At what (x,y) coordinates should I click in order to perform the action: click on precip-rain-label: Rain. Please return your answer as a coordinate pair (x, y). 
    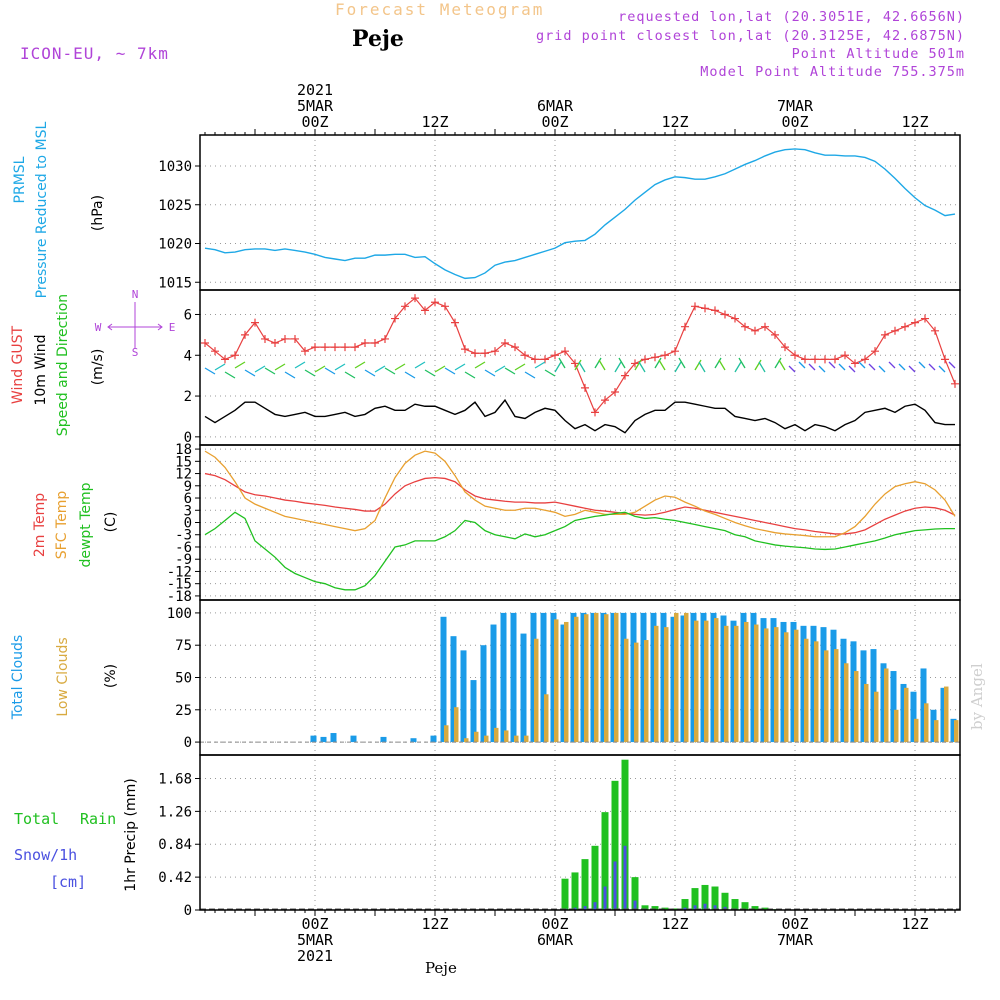
    Looking at the image, I should click on (98, 819).